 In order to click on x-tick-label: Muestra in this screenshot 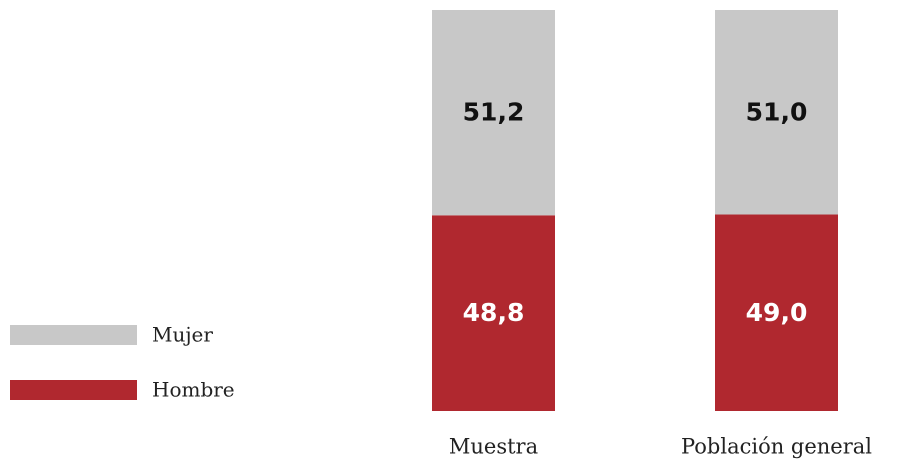, I will do `click(493, 447)`.